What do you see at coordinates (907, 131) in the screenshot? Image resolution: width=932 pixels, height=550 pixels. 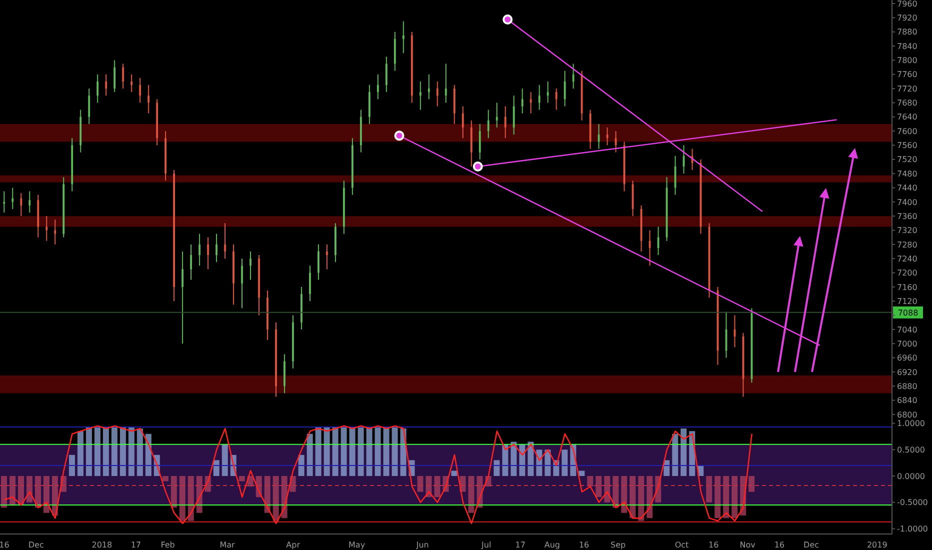 I see `y-tick-label: 7600` at bounding box center [907, 131].